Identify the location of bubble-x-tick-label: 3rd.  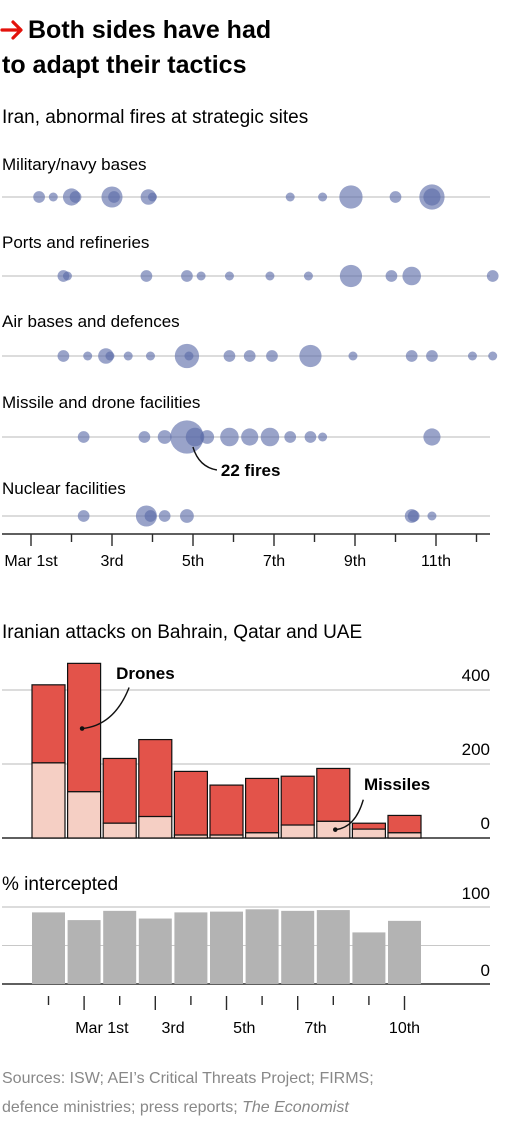
(111, 561).